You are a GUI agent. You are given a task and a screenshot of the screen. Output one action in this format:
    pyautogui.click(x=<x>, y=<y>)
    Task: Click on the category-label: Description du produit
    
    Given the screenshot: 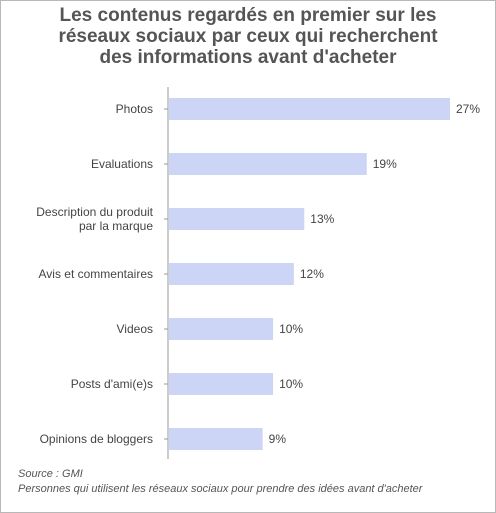 What is the action you would take?
    pyautogui.click(x=94, y=212)
    